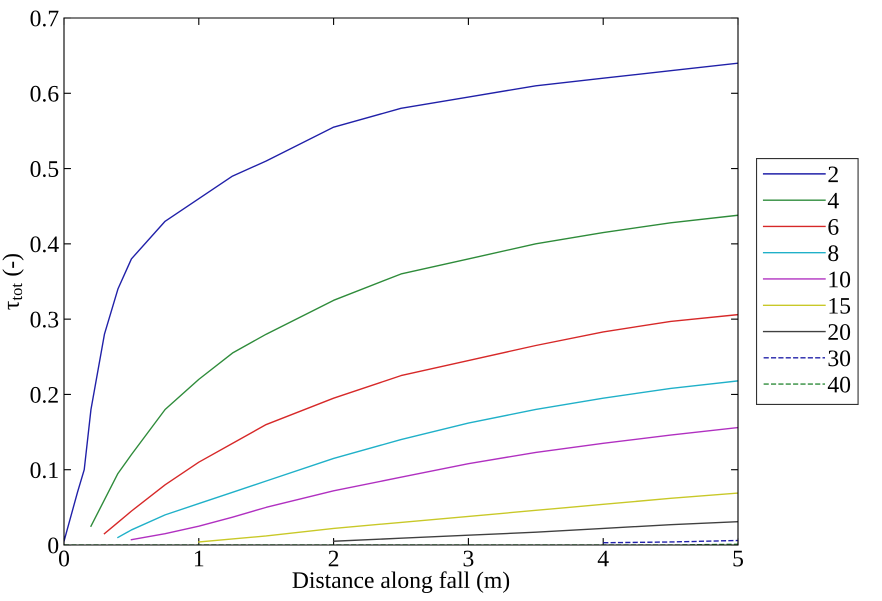  I want to click on y-tick-label: 0.2, so click(44, 394).